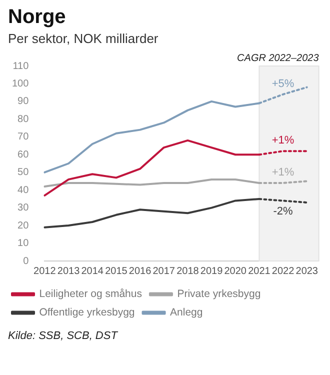 Image resolution: width=330 pixels, height=375 pixels. What do you see at coordinates (87, 312) in the screenshot?
I see `legend-label: Offentlige yrkesbygg` at bounding box center [87, 312].